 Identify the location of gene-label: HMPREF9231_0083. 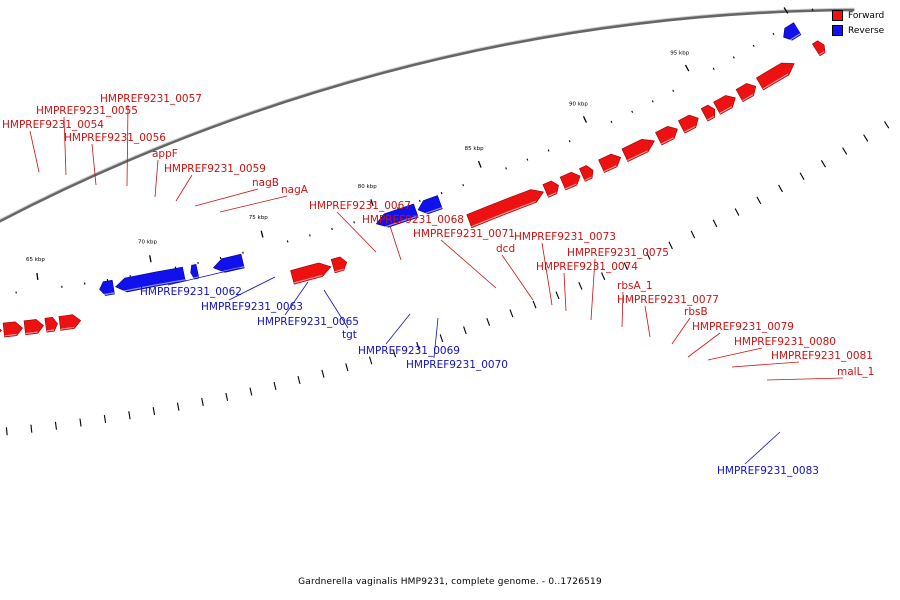
(768, 471).